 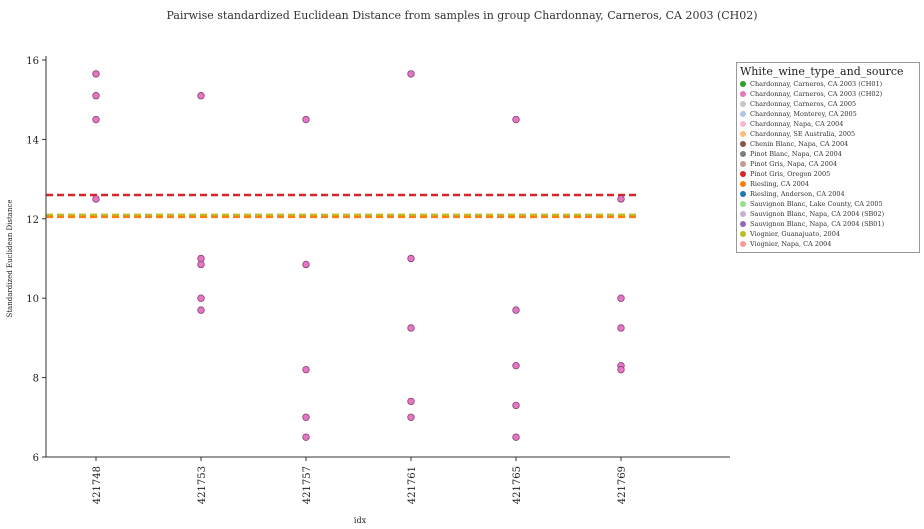 I want to click on legend-label: Pinot Blanc, Napa, CA 2004, so click(x=796, y=154).